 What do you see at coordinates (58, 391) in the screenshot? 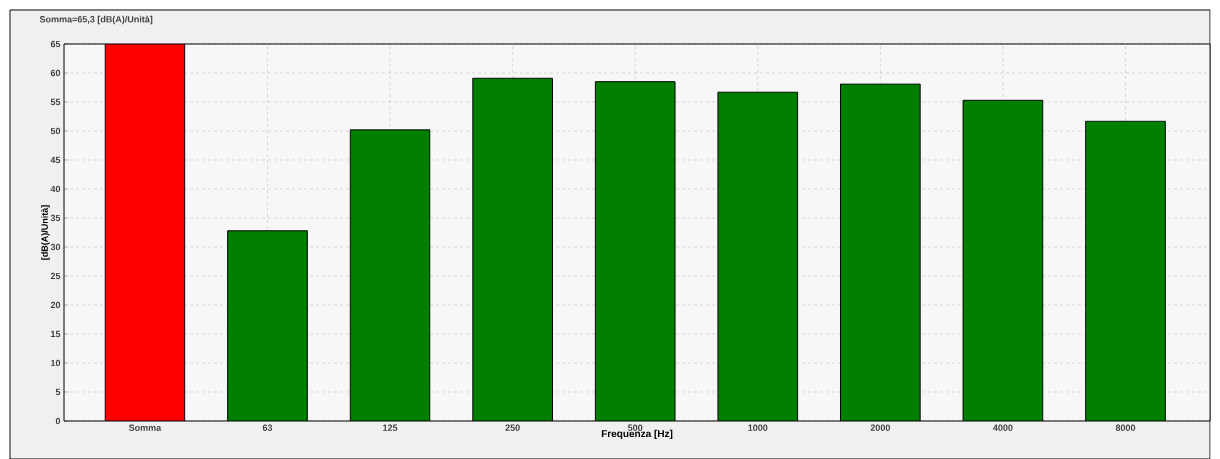
I see `y-tick-label: 5` at bounding box center [58, 391].